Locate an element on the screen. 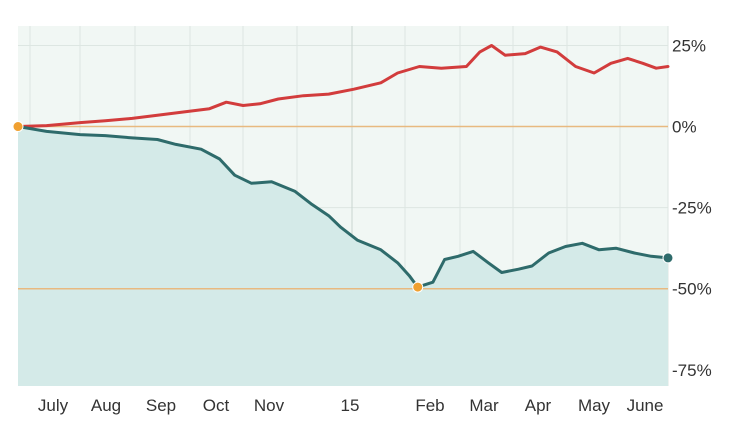 This screenshot has height=442, width=742. x-tick-label: Oct is located at coordinates (216, 405).